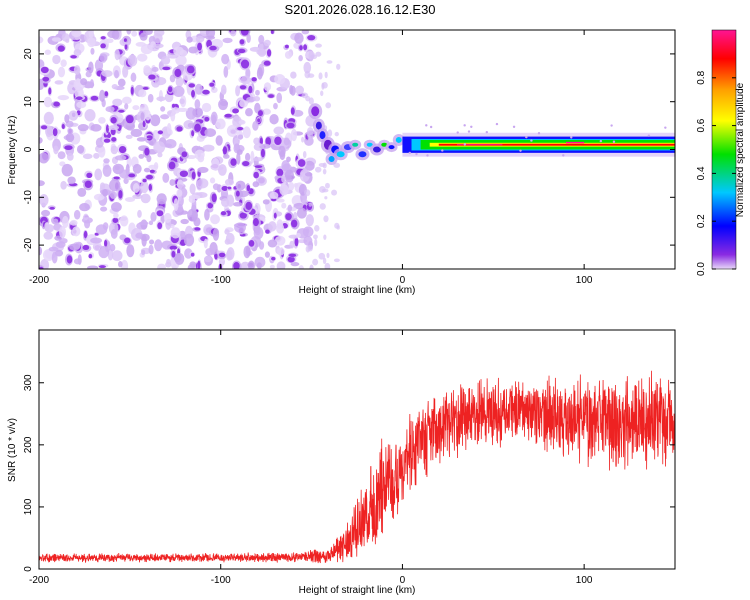  What do you see at coordinates (701, 125) in the screenshot?
I see `colorbar-tick-label: 0.6` at bounding box center [701, 125].